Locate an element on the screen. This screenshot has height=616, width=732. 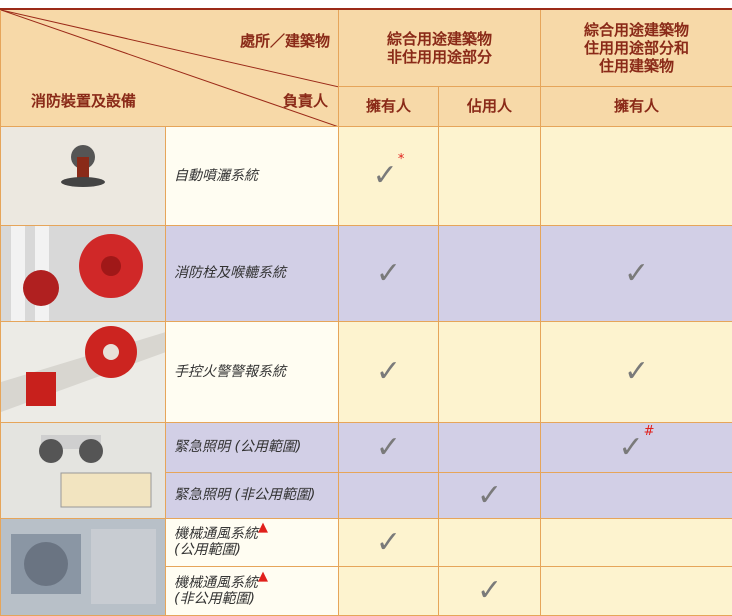
row: 緊急照明 (公用範圍)✓✓# is located at coordinates (366, 447).